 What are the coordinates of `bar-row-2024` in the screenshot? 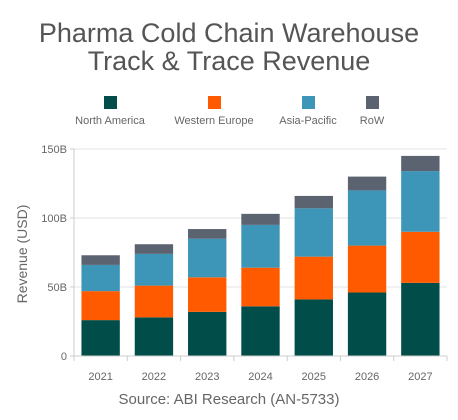 It's located at (260, 219).